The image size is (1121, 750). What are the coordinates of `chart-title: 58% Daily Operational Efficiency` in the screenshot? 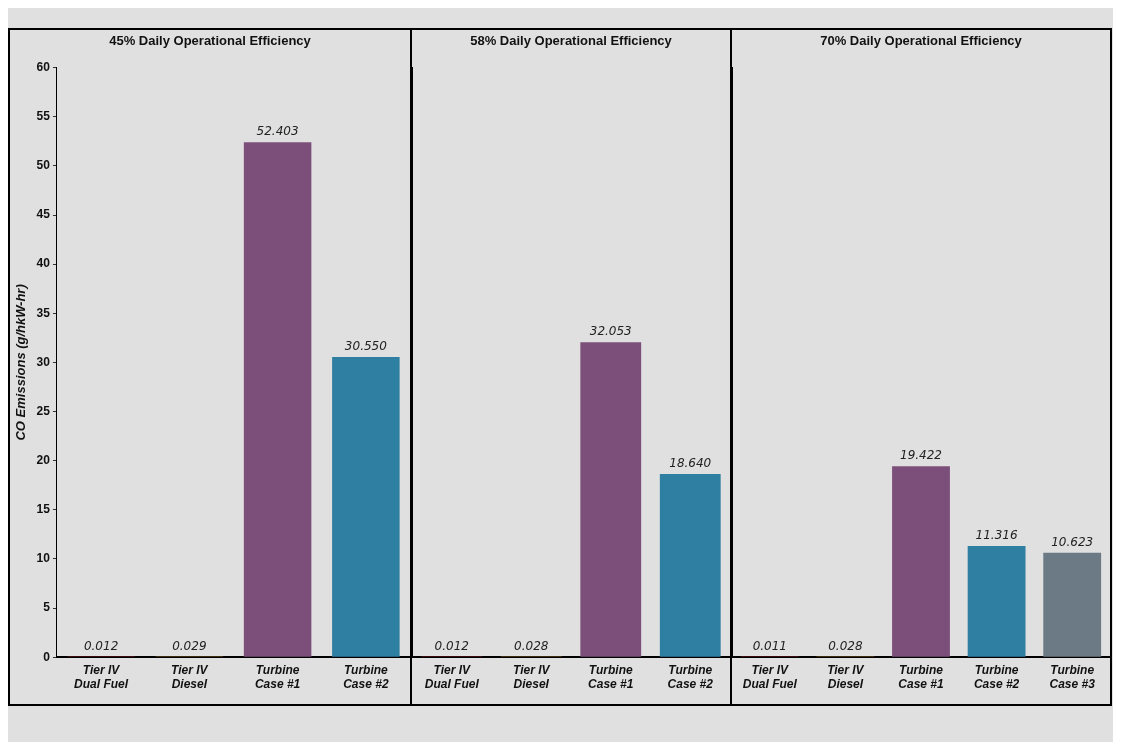 It's located at (571, 41).